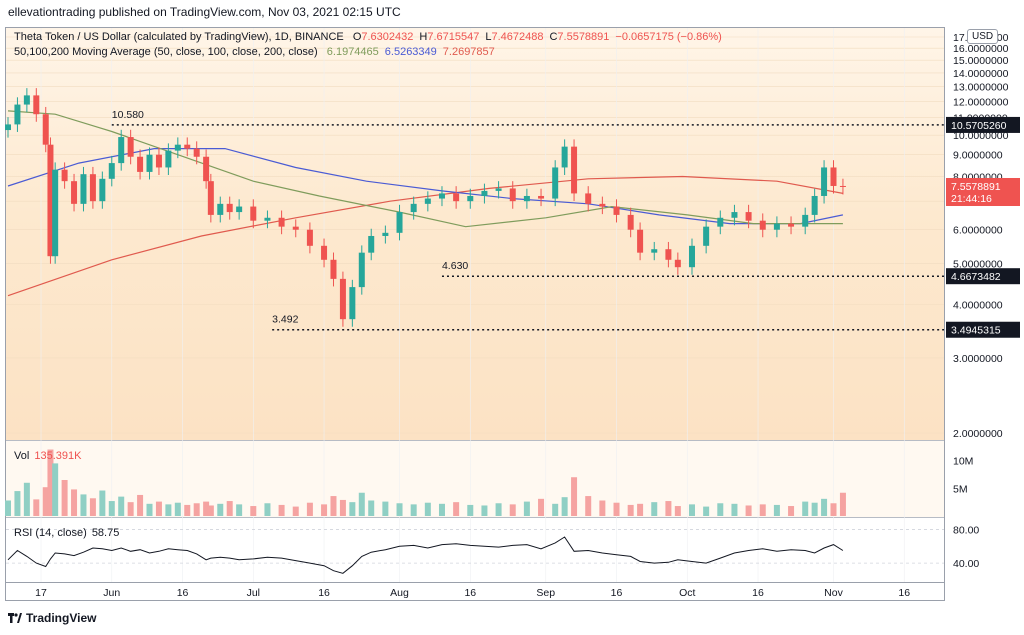 The image size is (1024, 635). I want to click on price-tick-label: 9.0000000, so click(978, 156).